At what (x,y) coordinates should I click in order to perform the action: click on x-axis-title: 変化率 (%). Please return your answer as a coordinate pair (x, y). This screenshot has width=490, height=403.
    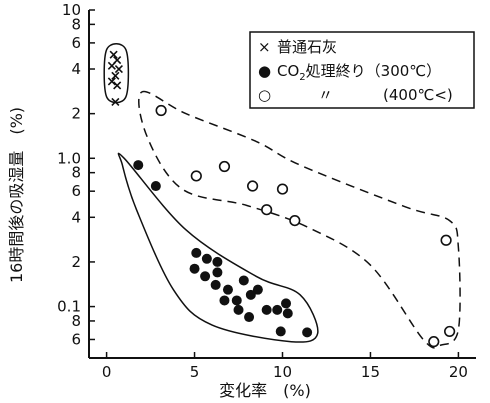
    Looking at the image, I should click on (265, 390).